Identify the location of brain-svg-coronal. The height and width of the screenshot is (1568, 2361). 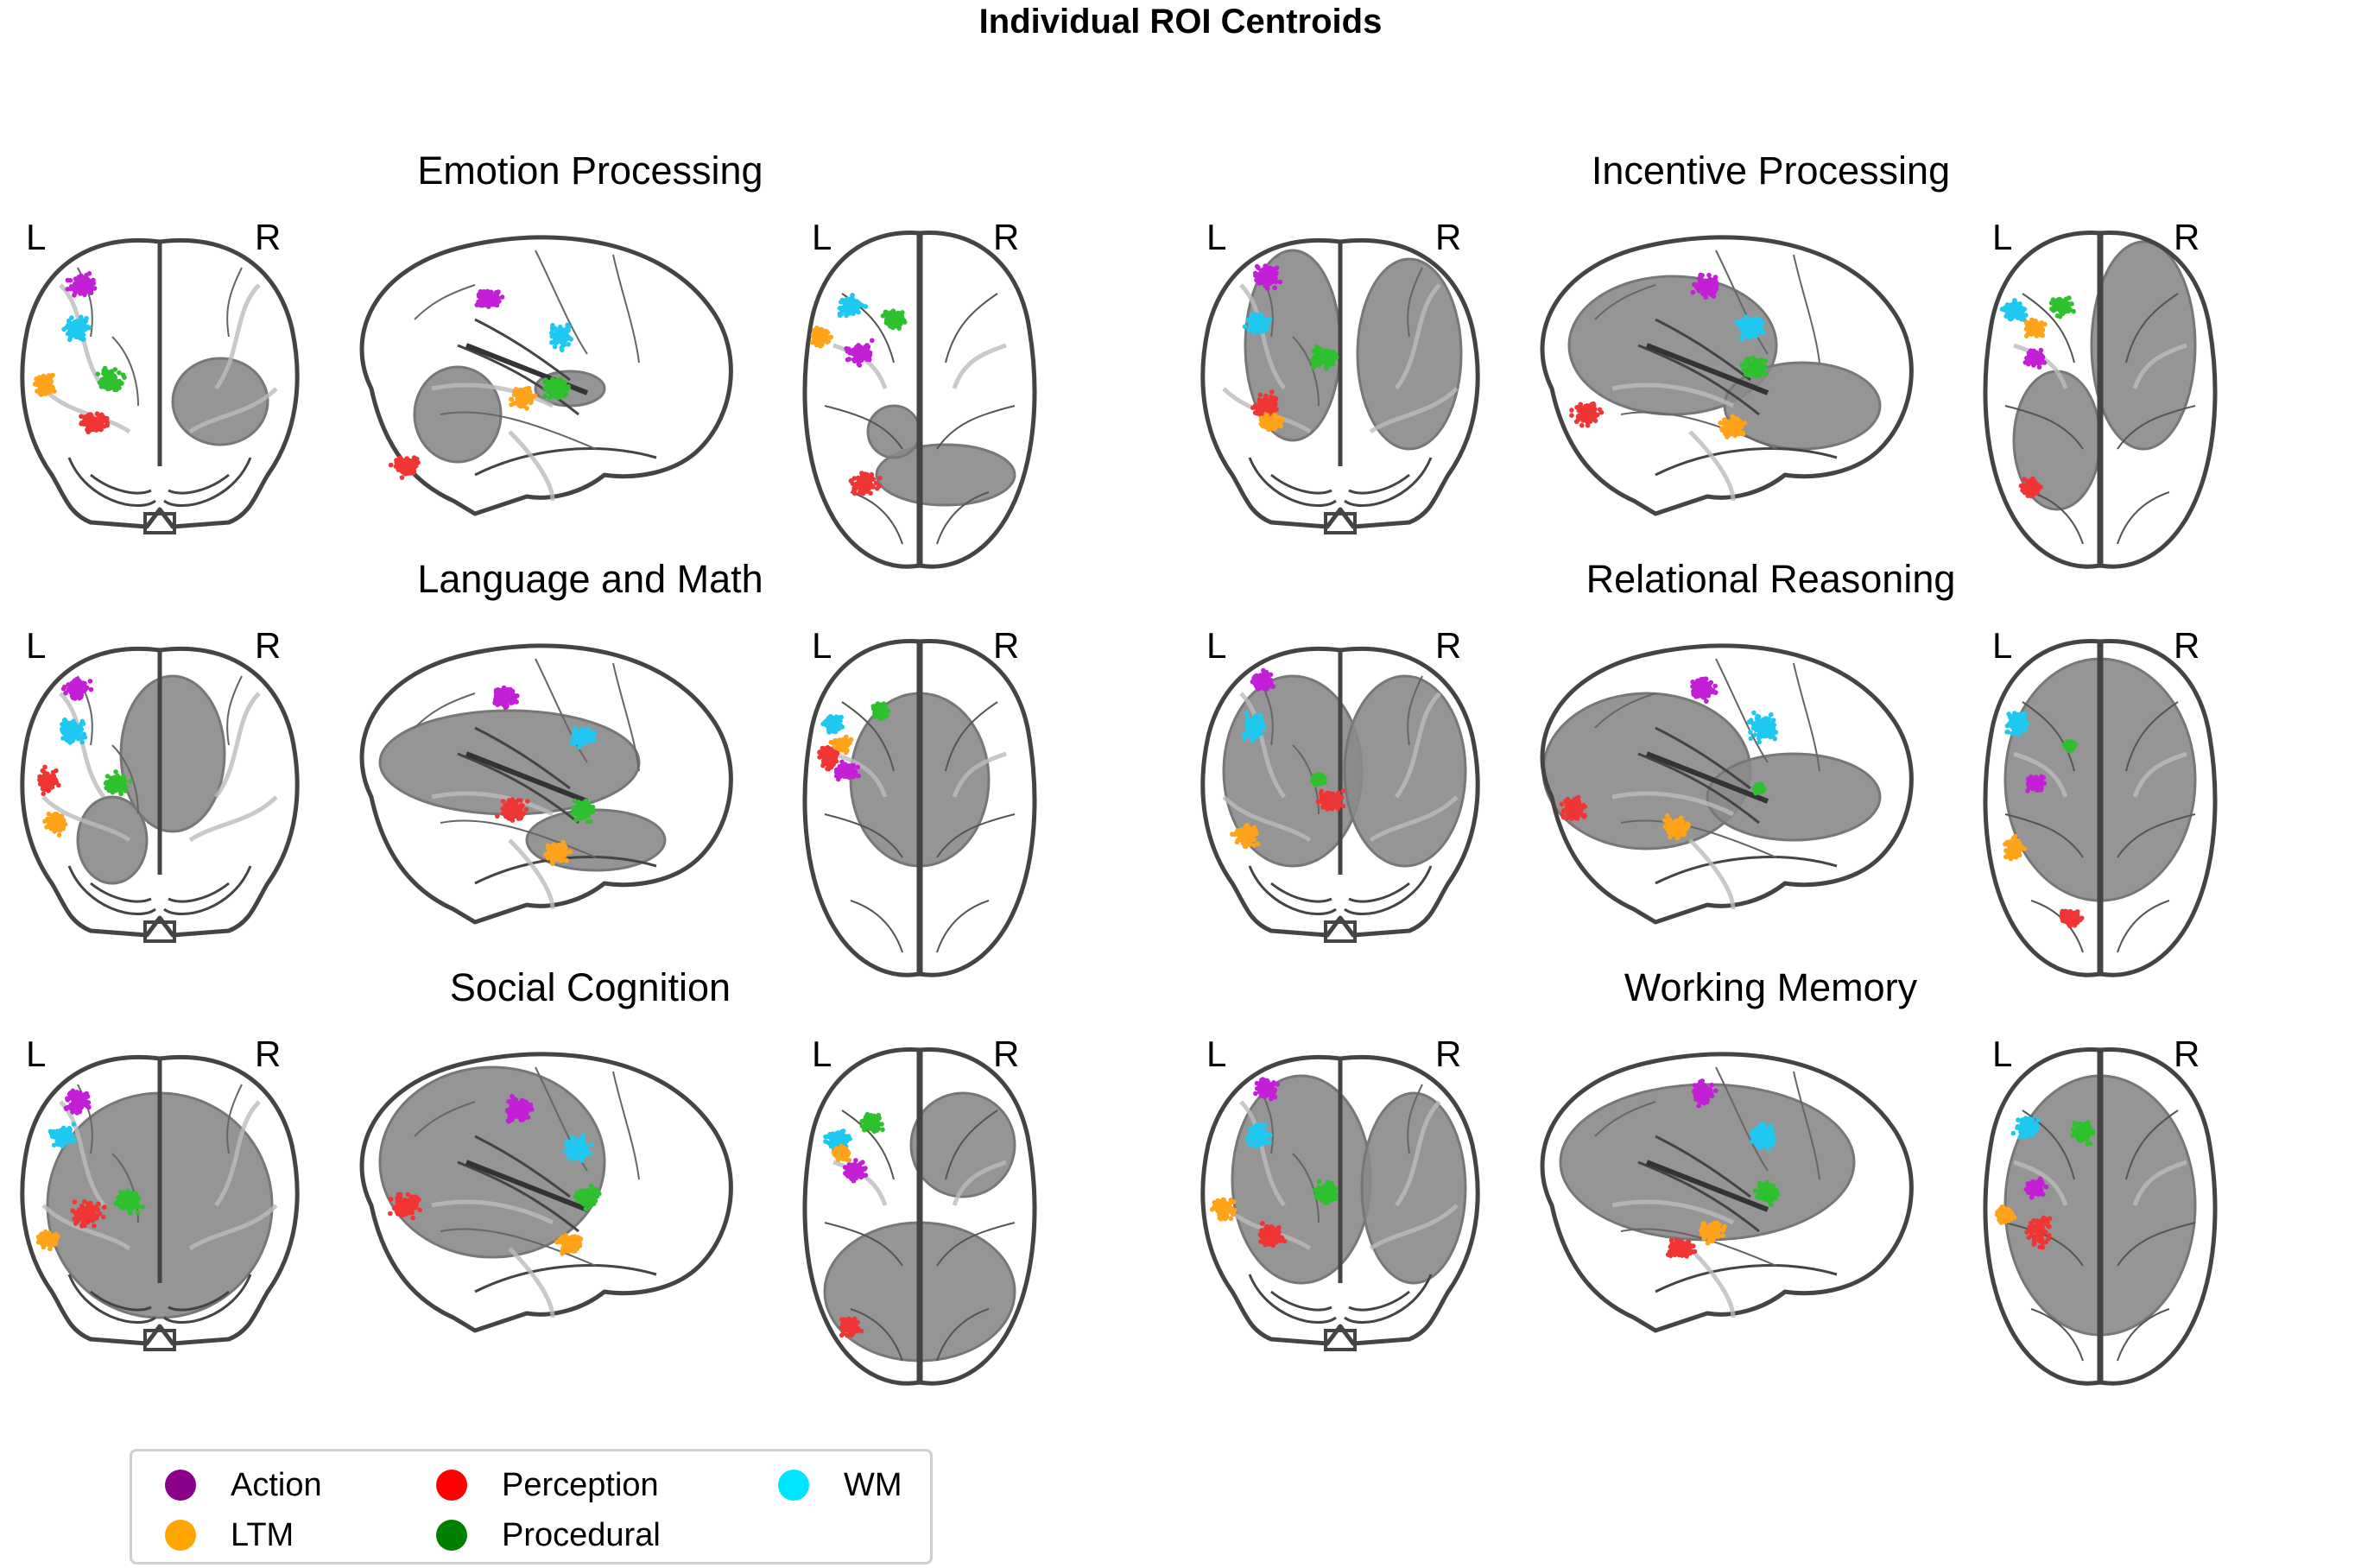
(160, 795).